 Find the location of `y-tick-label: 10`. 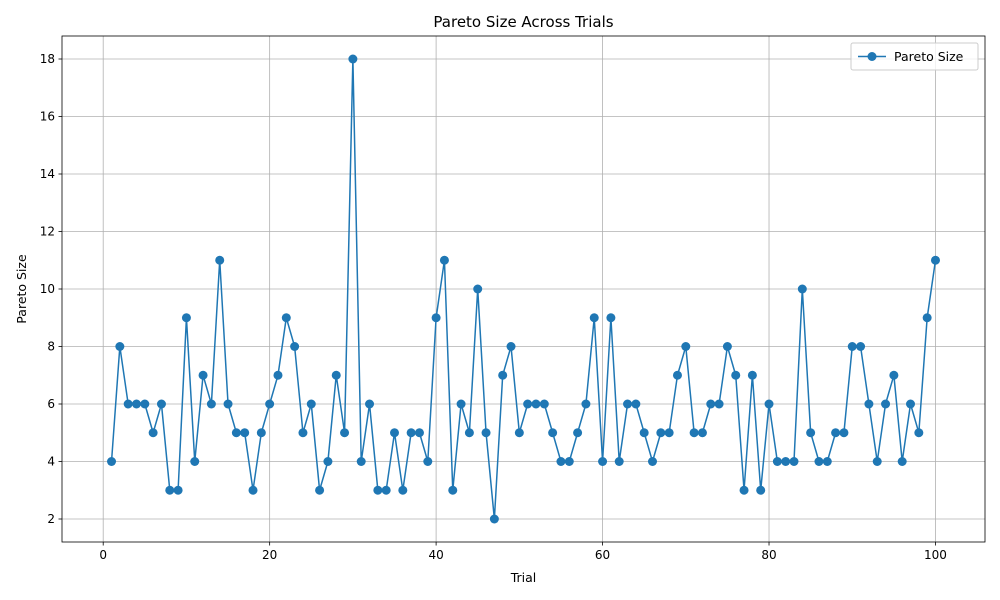

y-tick-label: 10 is located at coordinates (47, 289).